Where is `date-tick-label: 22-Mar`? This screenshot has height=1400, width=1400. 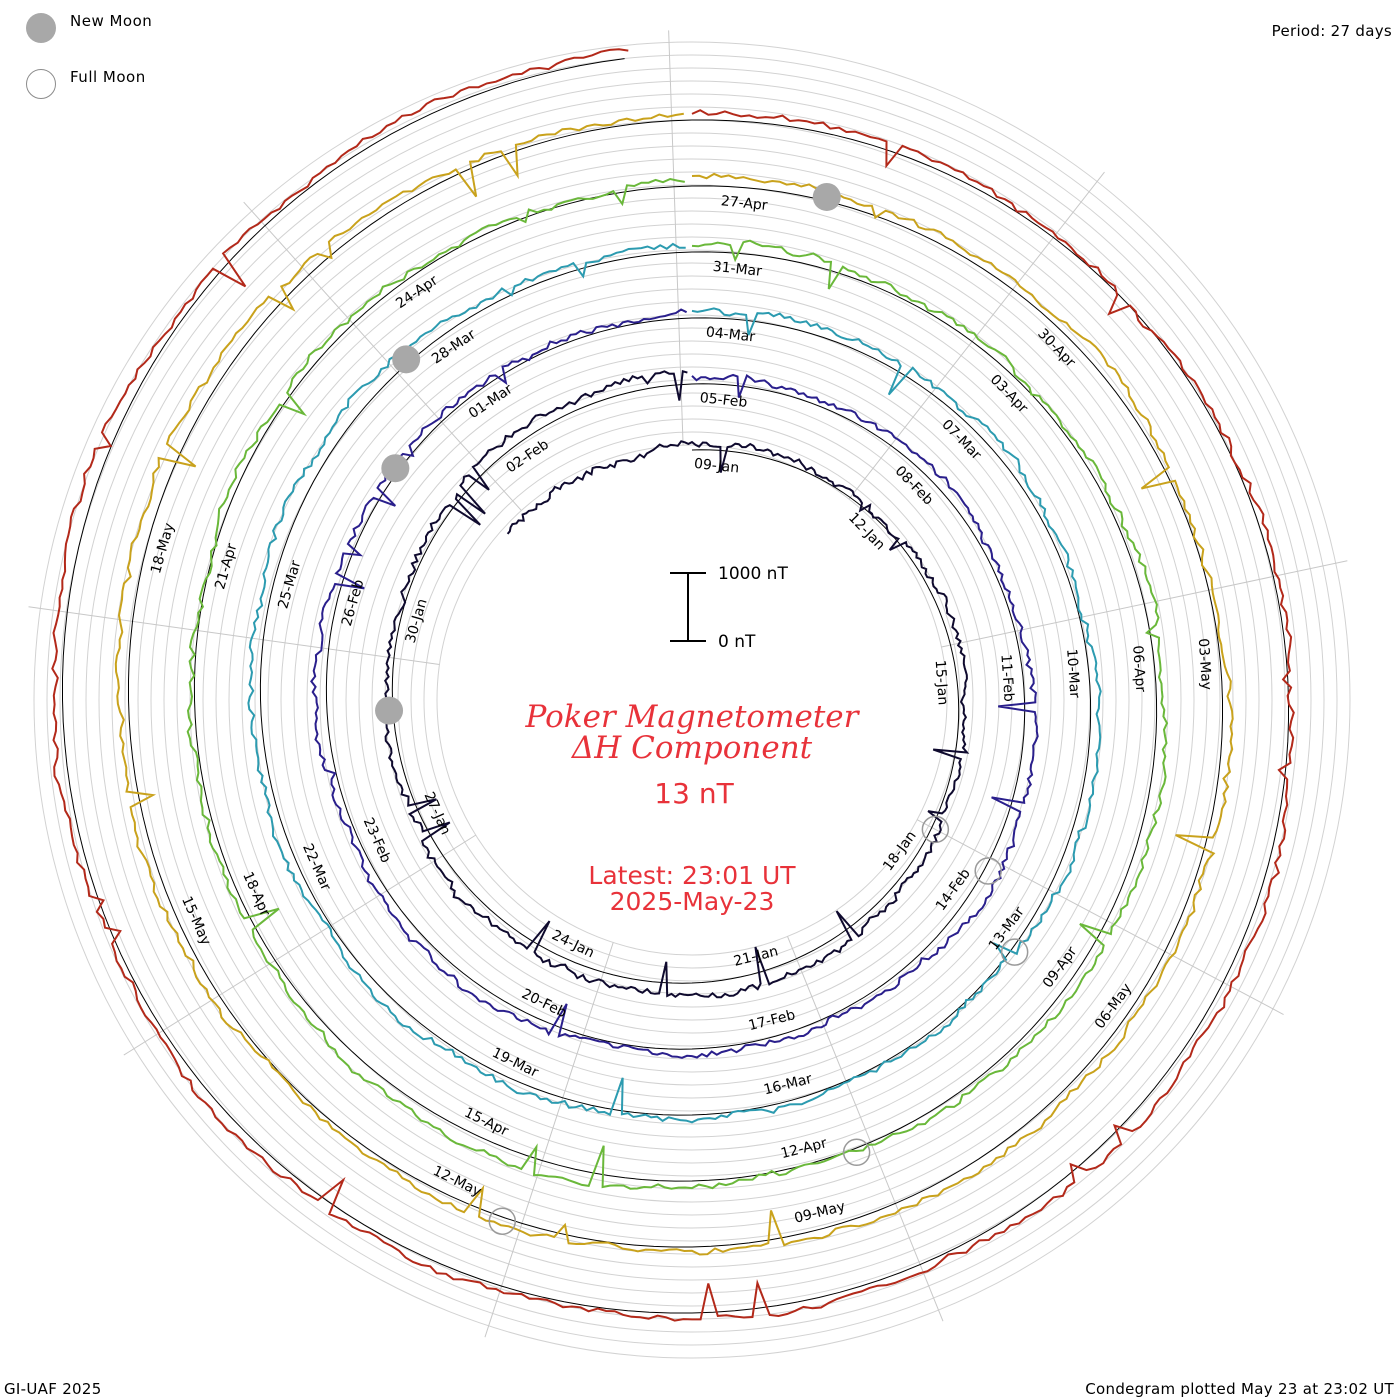 date-tick-label: 22-Mar is located at coordinates (316, 867).